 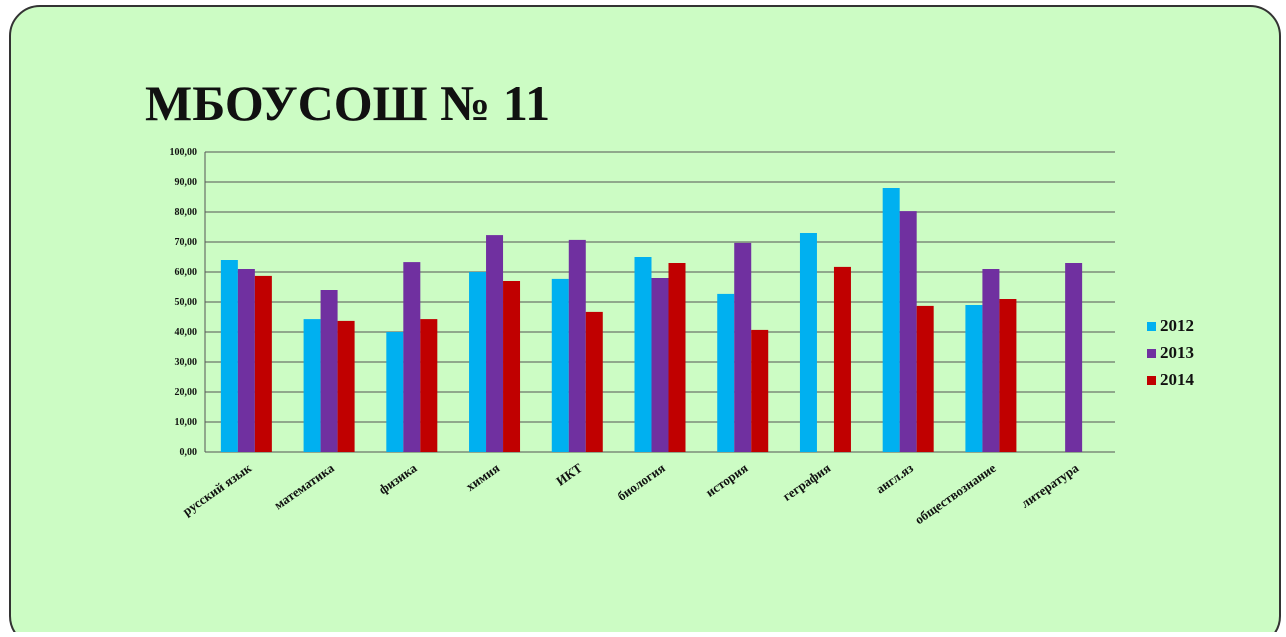 I want to click on legend-label: 2012, so click(x=1177, y=325).